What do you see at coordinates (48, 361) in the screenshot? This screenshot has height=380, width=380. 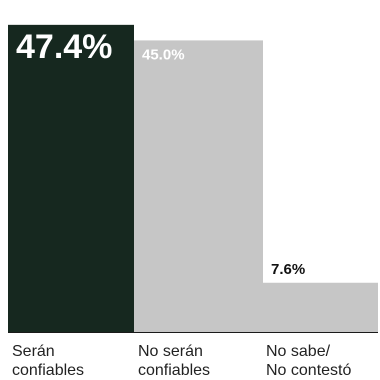 I see `category-label-1: Serán confiables` at bounding box center [48, 361].